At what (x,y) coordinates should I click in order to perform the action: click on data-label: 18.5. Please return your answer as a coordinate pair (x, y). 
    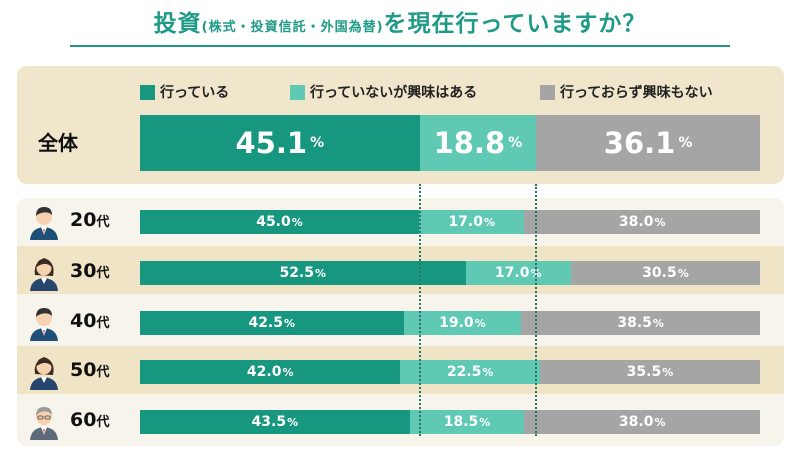
    Looking at the image, I should click on (461, 422).